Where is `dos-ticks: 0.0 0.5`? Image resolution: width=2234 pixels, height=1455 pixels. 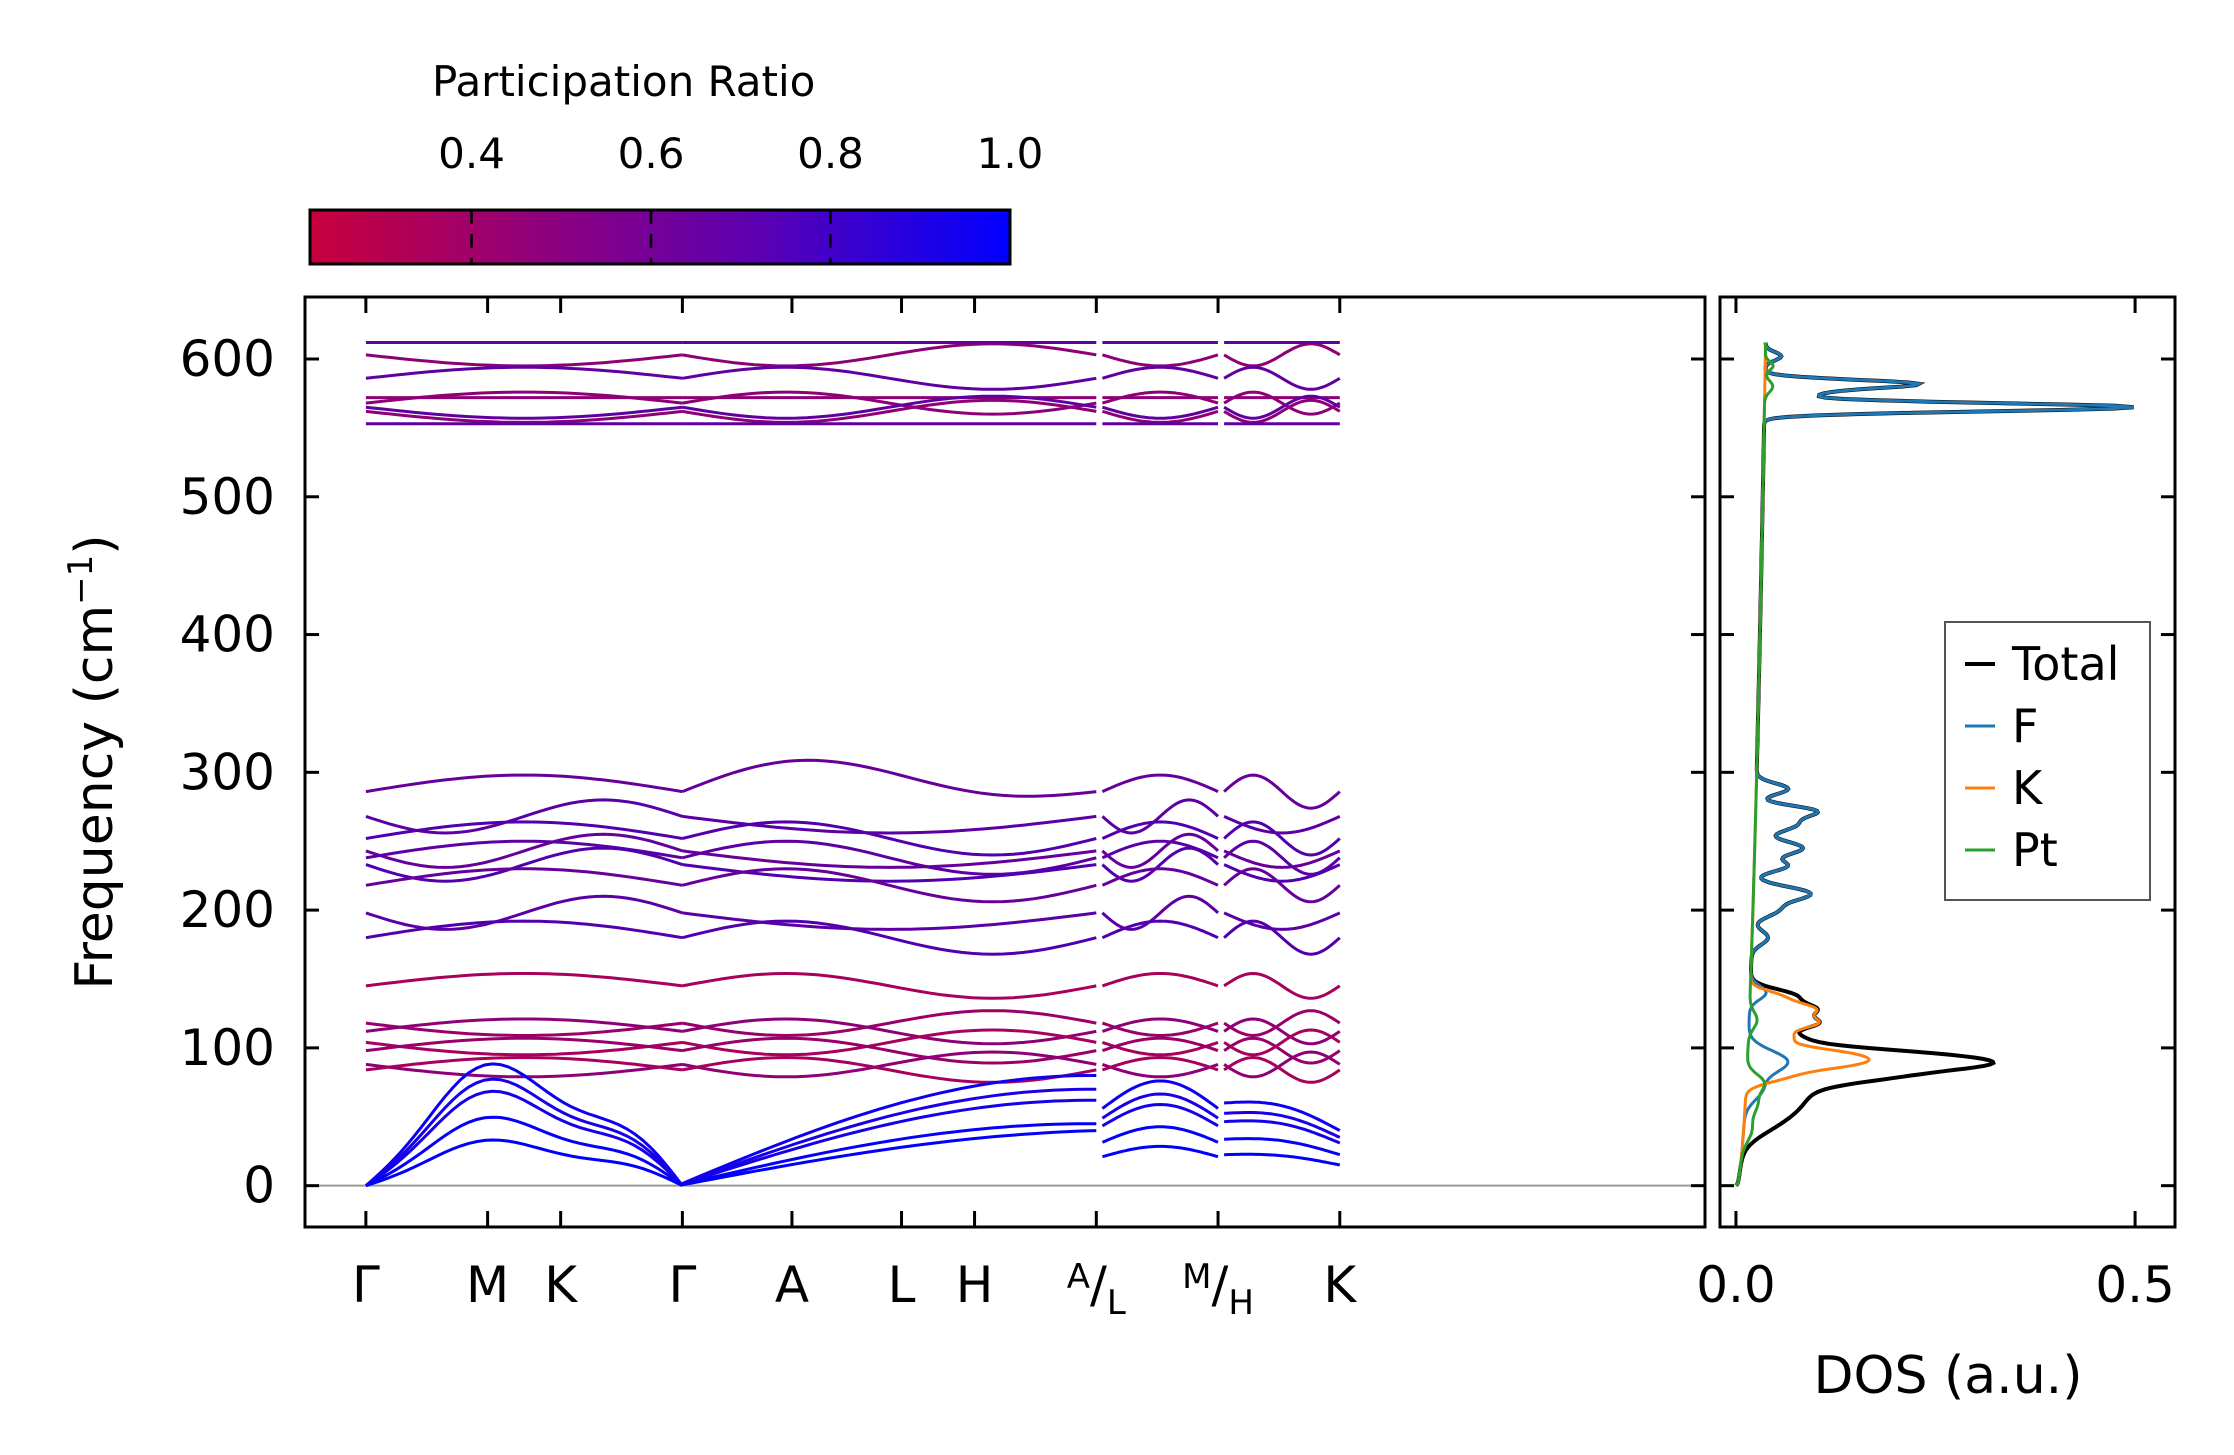
dos-ticks: 0.0 0.5 is located at coordinates (1935, 805).